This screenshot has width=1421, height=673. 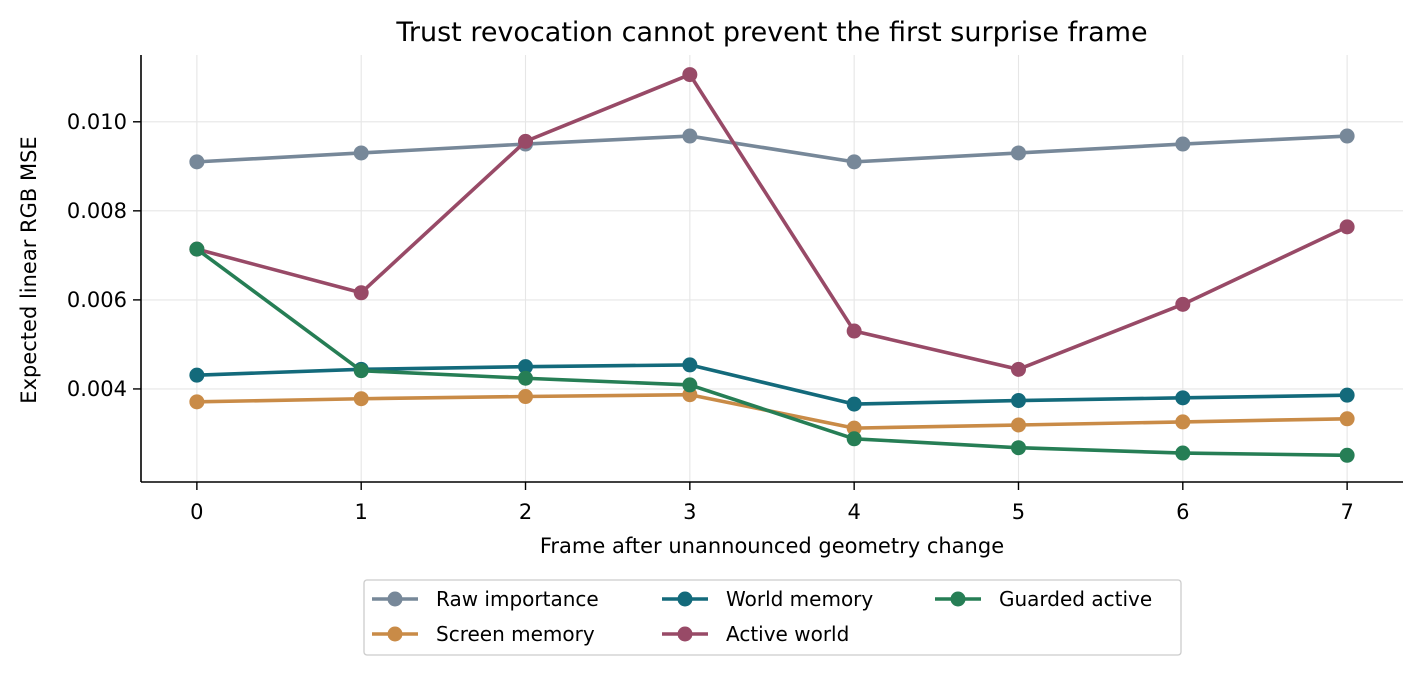 I want to click on legend-label: World memory, so click(x=799, y=599).